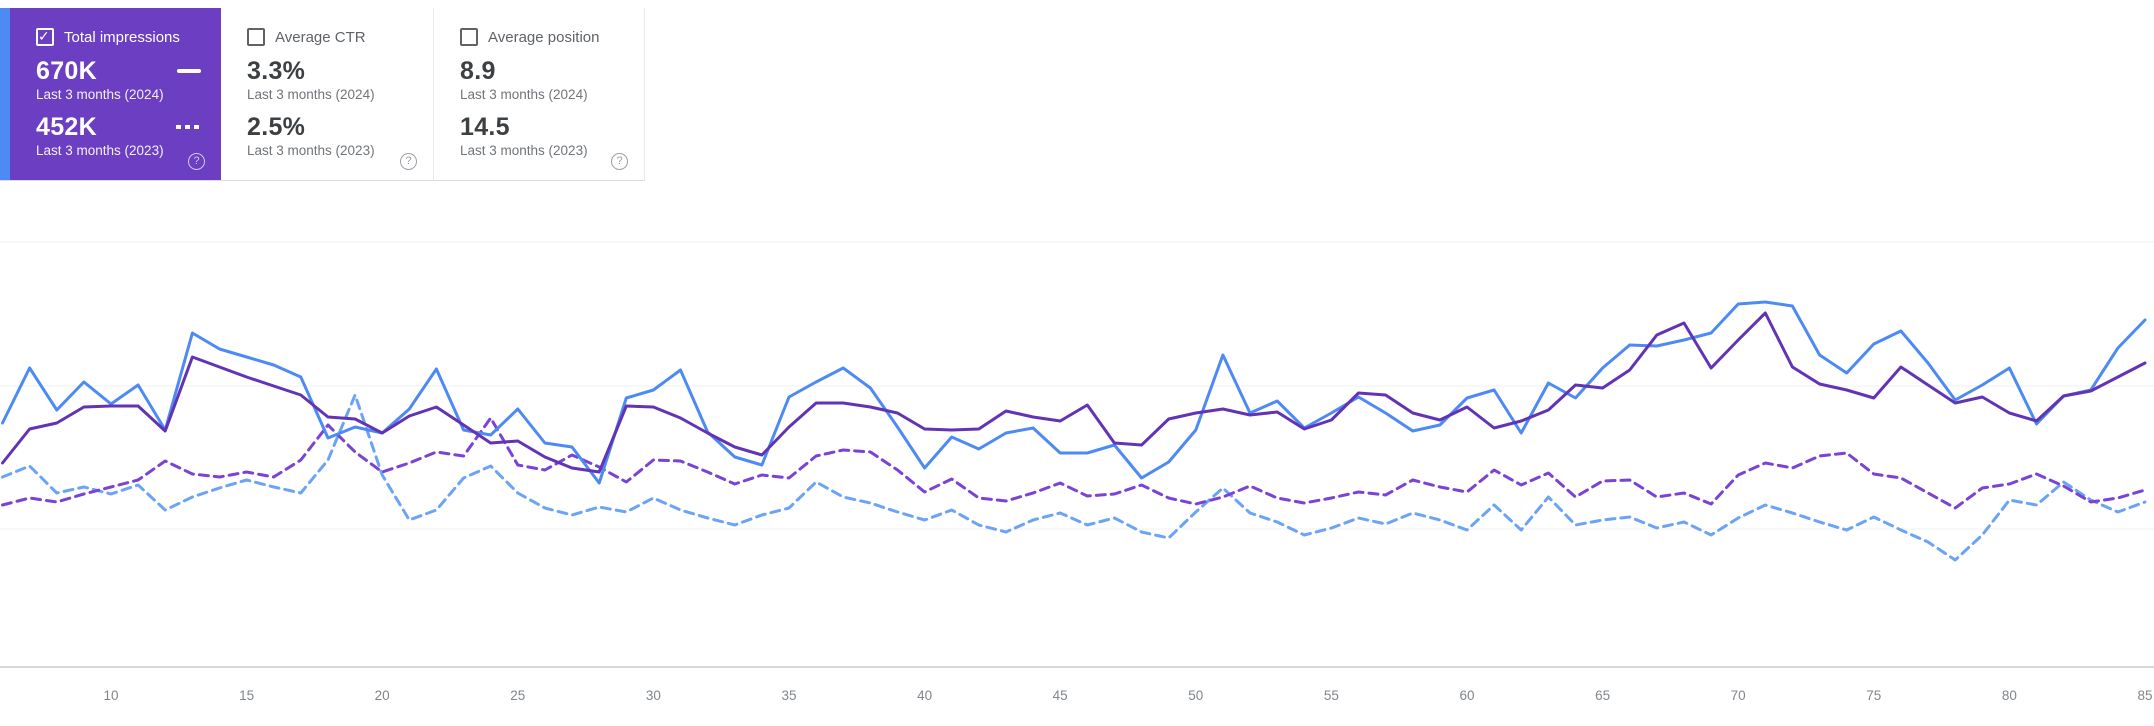  Describe the element at coordinates (311, 150) in the screenshot. I see `ctr-period-2023: Last 3 months (2023)` at that location.